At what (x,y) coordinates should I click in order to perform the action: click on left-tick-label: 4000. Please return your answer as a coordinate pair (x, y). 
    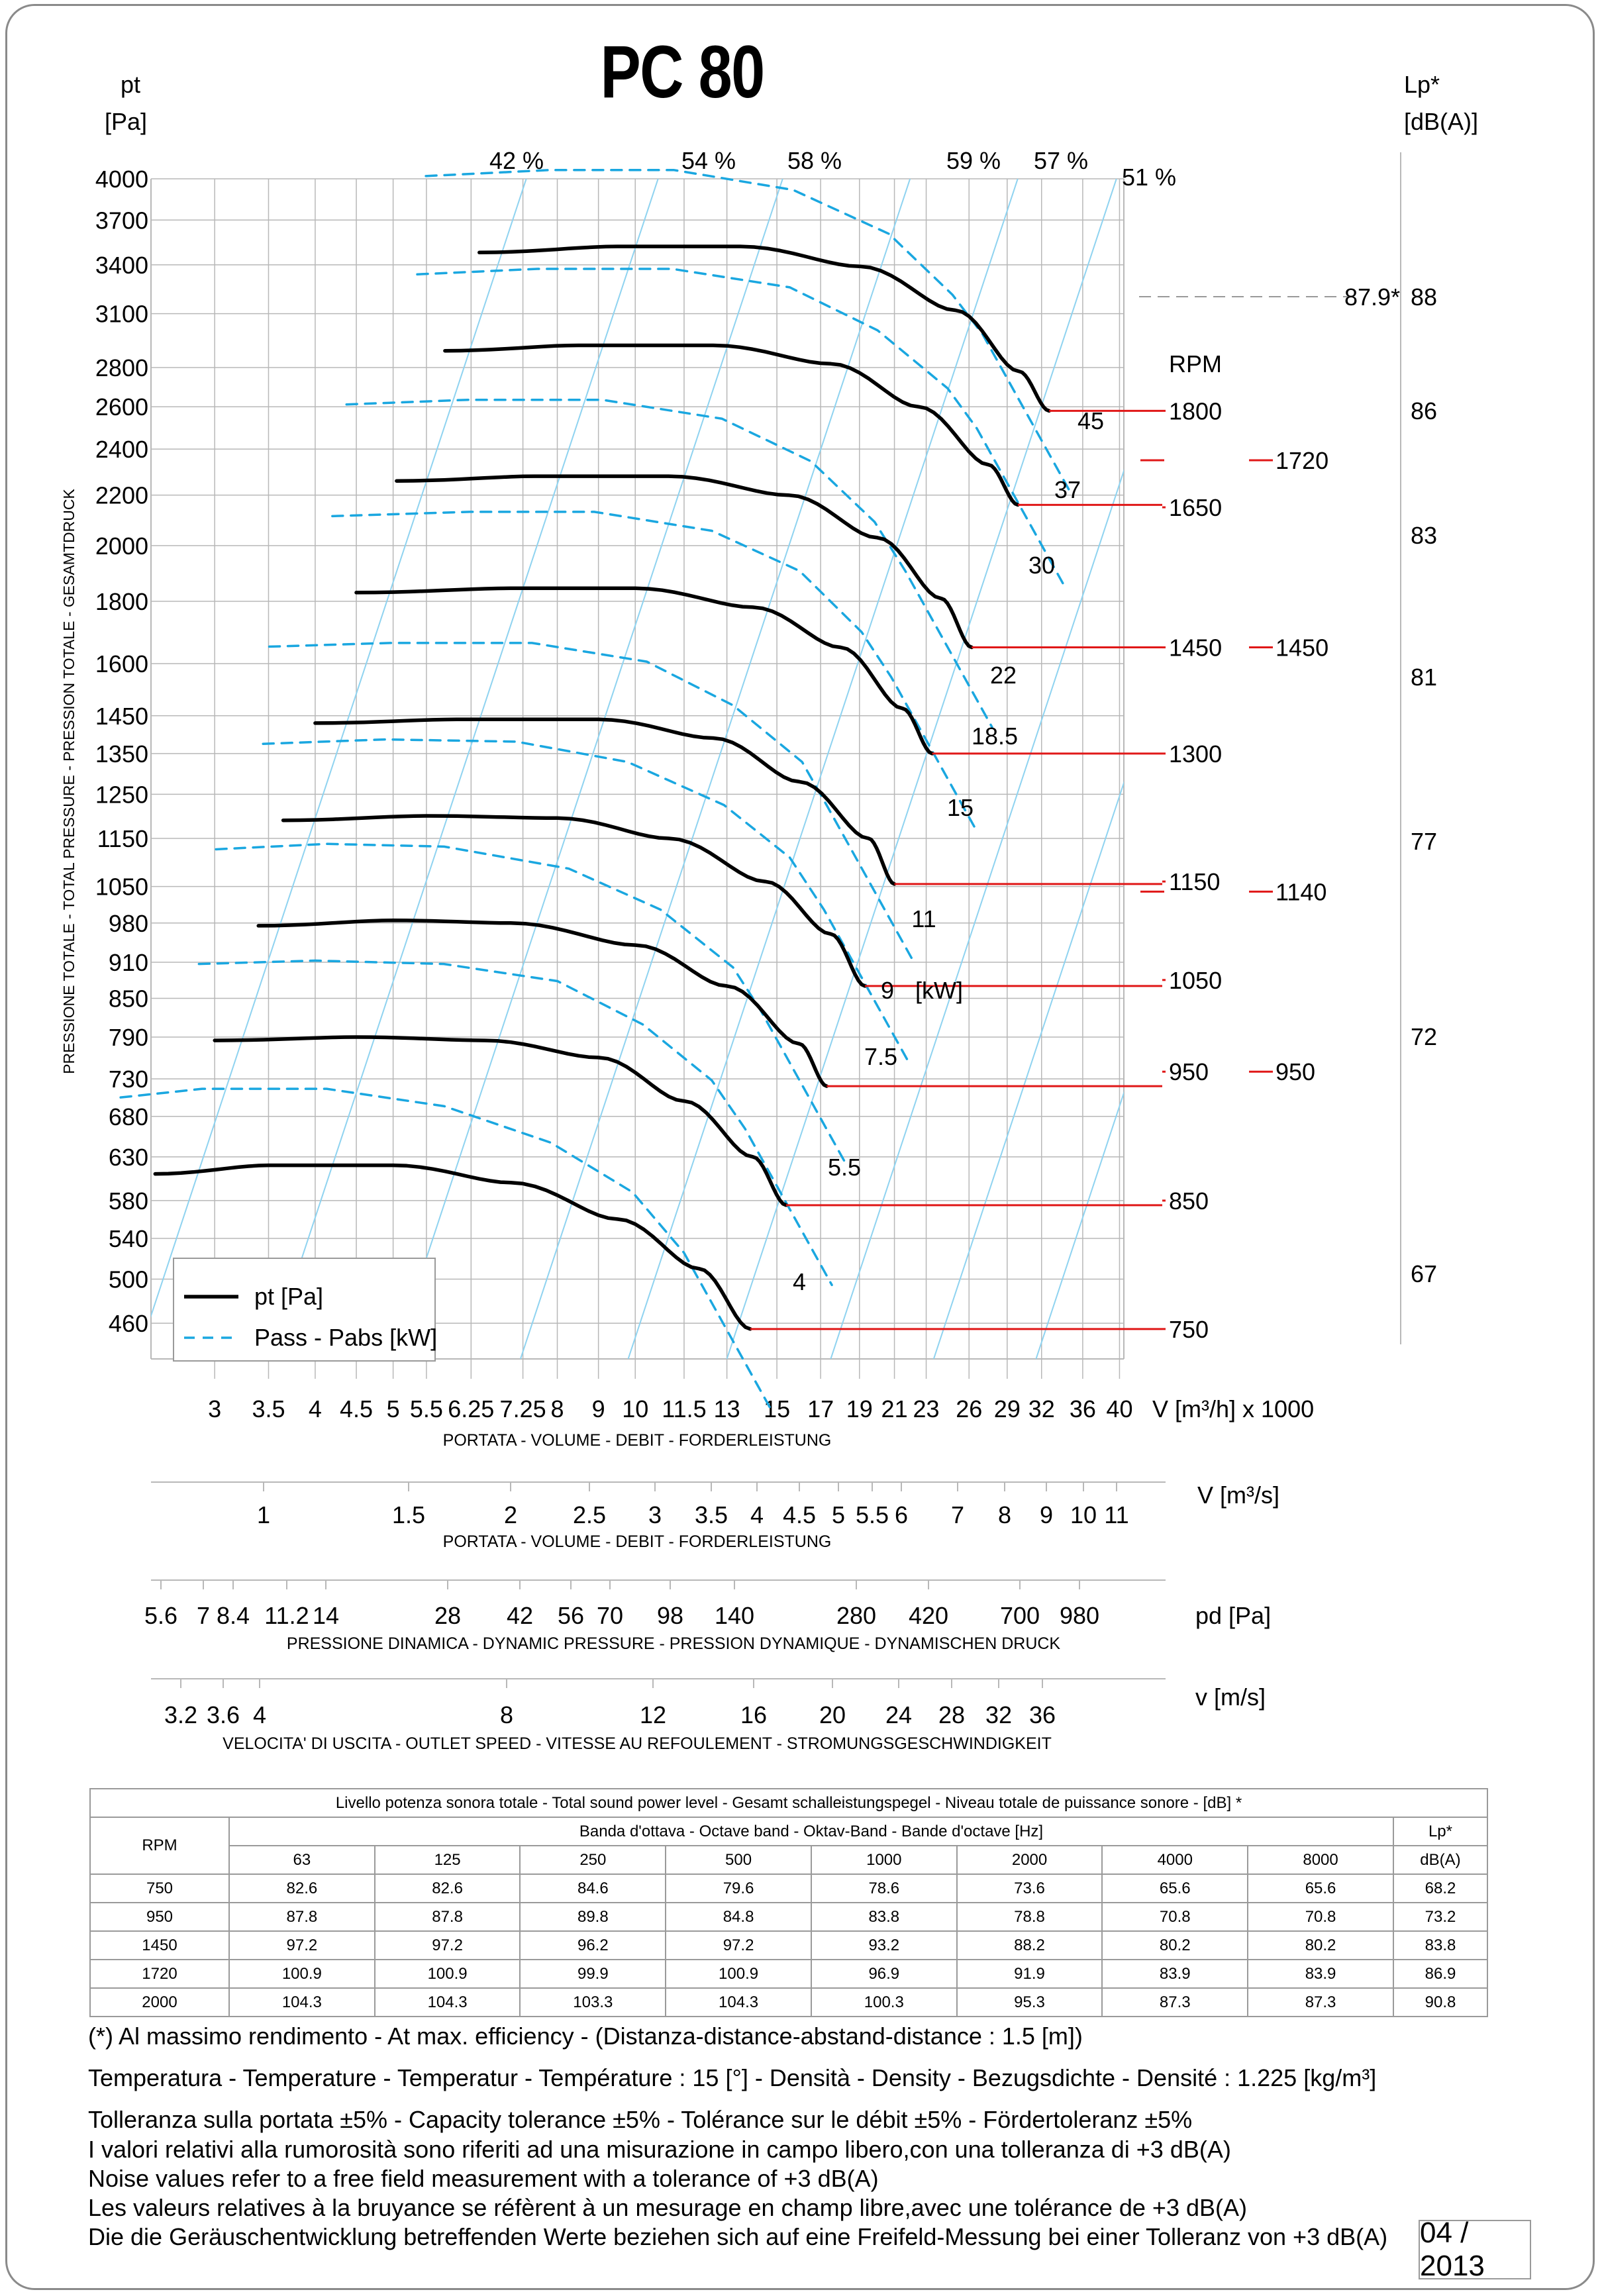
    Looking at the image, I should click on (121, 179).